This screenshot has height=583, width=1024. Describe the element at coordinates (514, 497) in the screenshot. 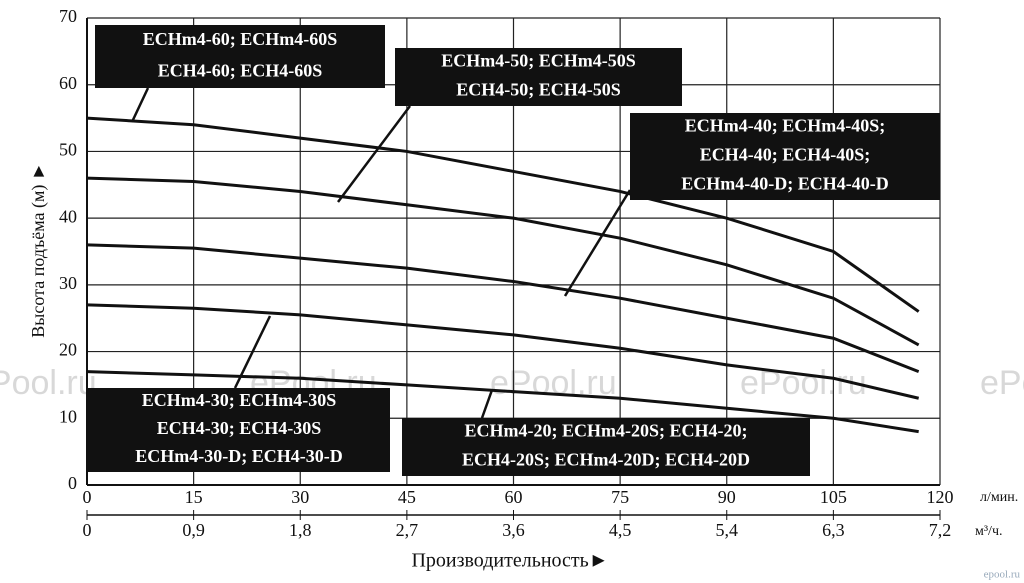

I see `x-tick-label: 60` at that location.